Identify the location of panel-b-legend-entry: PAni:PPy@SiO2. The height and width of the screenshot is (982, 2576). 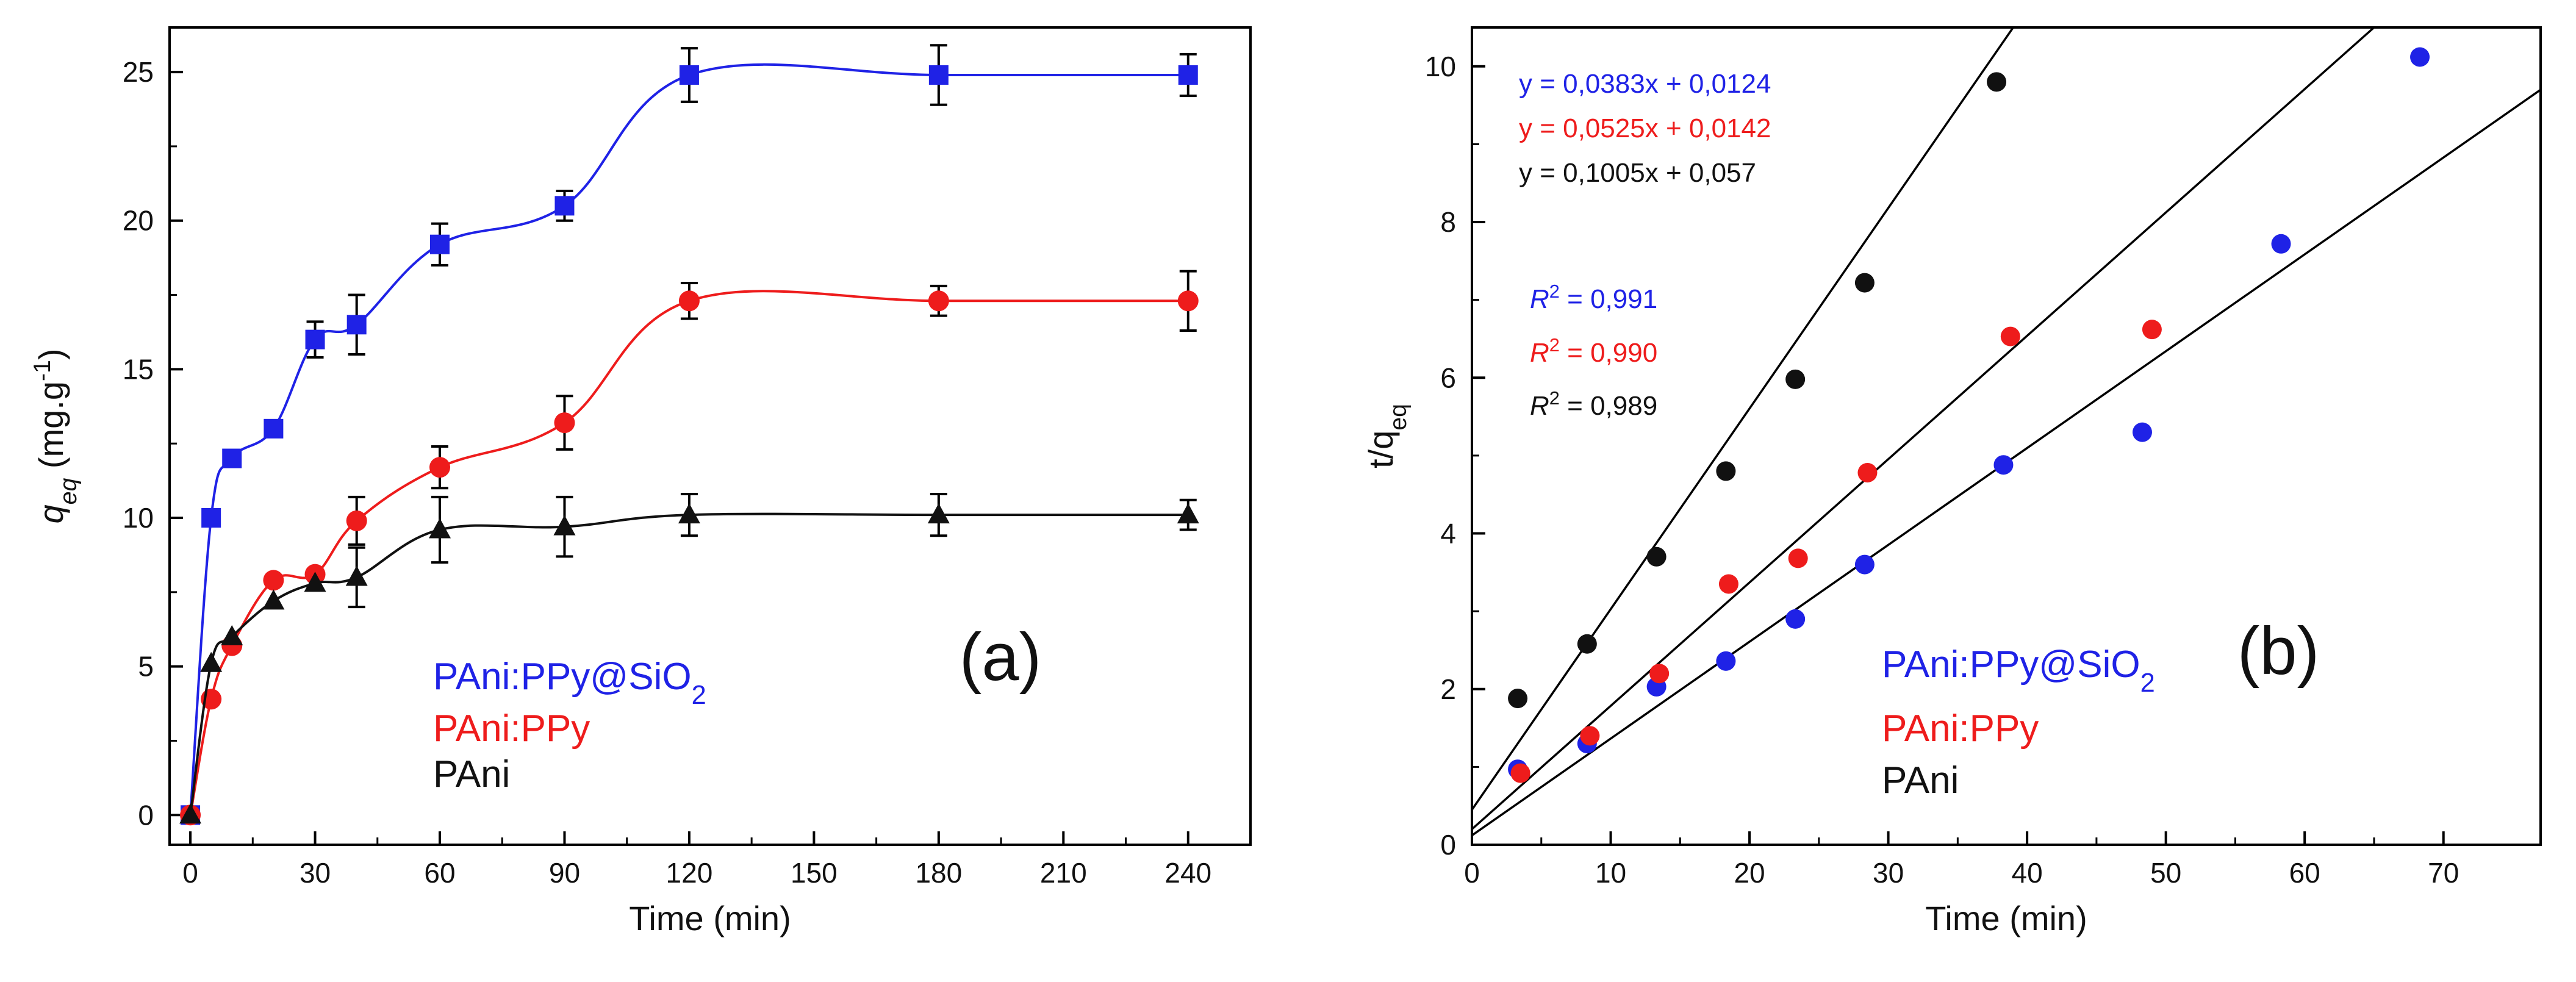
(2019, 670).